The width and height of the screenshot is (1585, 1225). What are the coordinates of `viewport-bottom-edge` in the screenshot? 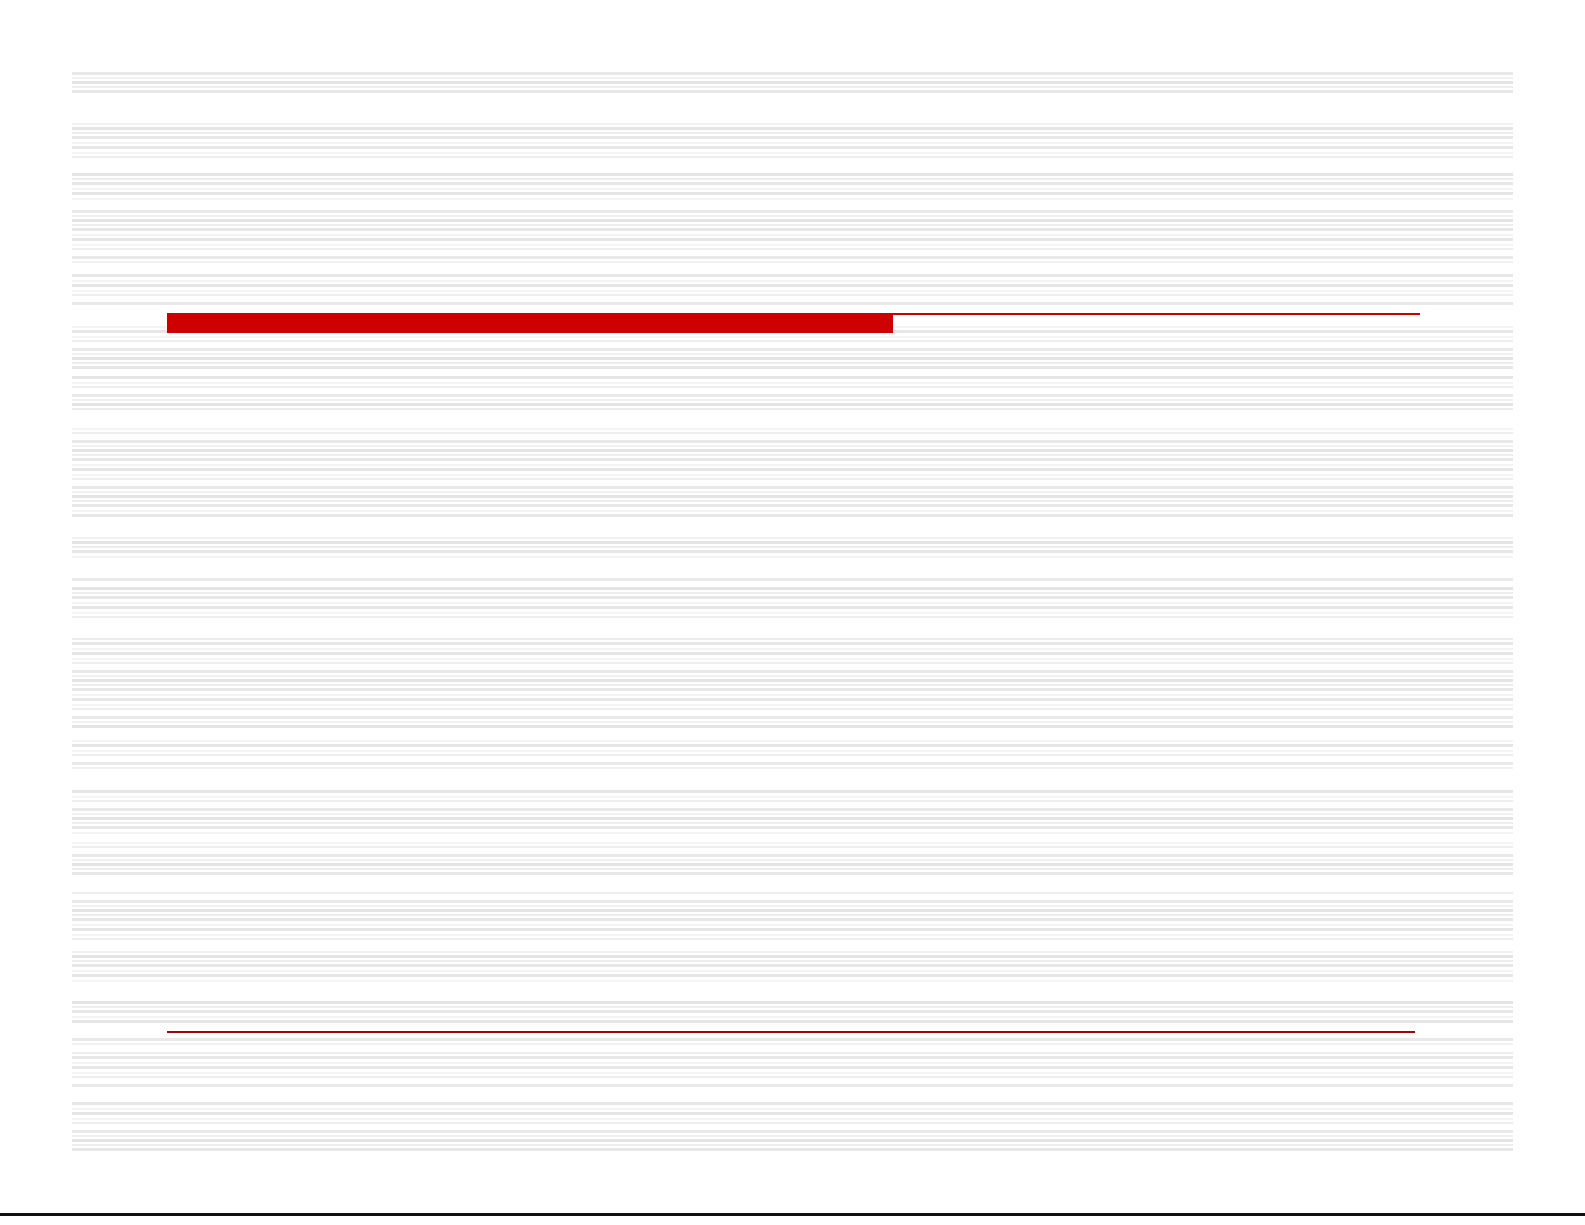 It's located at (792, 1214).